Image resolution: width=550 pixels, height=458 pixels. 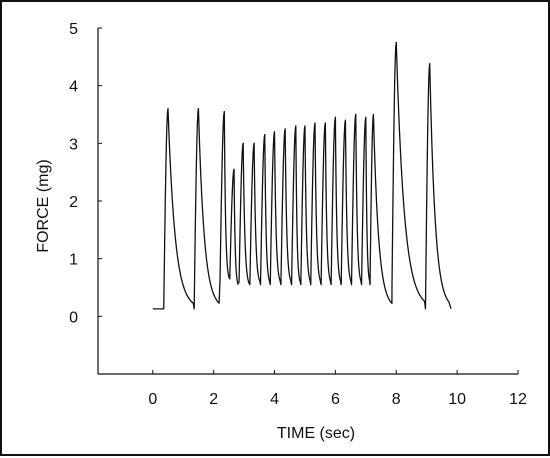 I want to click on y-tick-label: 5, so click(x=73, y=29).